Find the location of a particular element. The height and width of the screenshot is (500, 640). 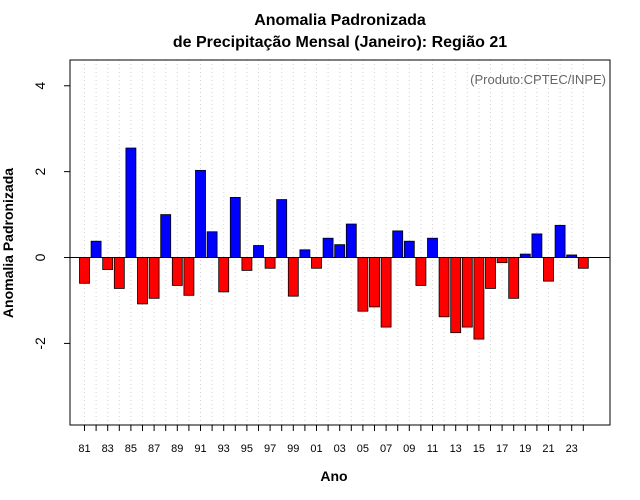

x-tick-label: 81 is located at coordinates (84, 449).